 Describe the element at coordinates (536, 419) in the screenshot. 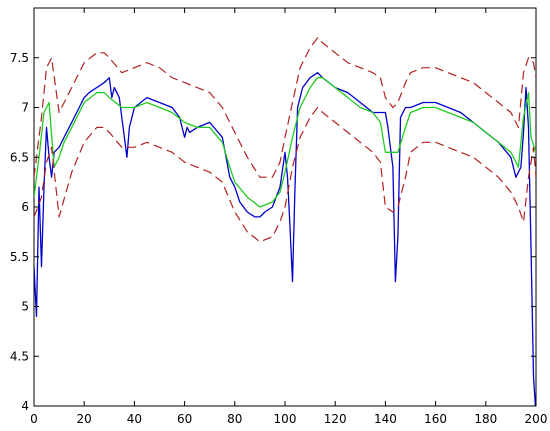

I see `x-tick-label-10: 200` at that location.